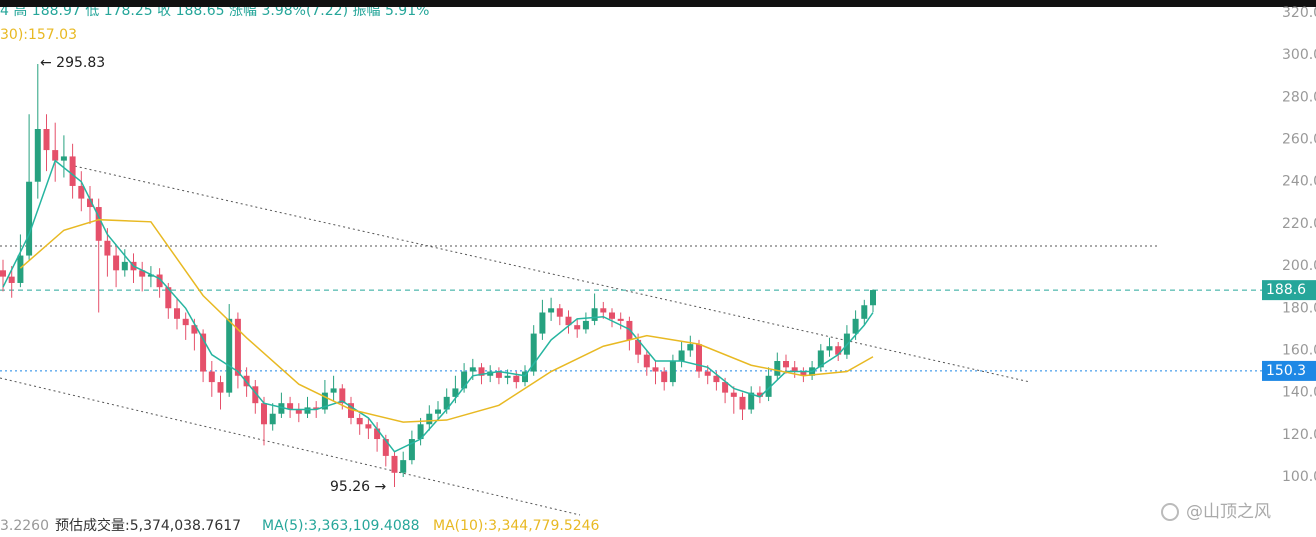  Describe the element at coordinates (1299, 182) in the screenshot. I see `y-tick-label: 240.00` at that location.